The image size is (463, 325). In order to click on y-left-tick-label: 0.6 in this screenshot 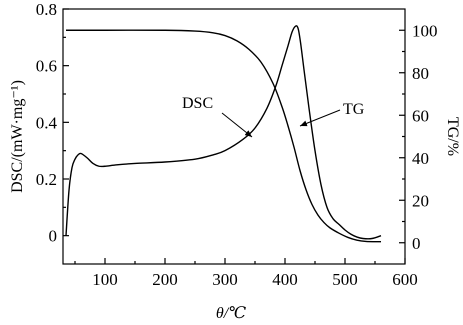, I will do `click(46, 66)`.